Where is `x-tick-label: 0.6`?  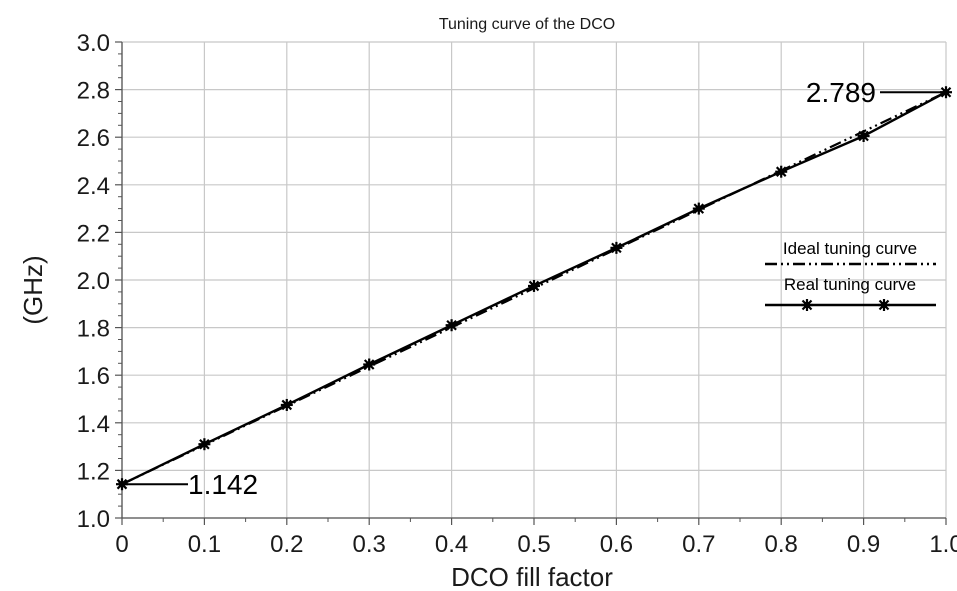
x-tick-label: 0.6 is located at coordinates (616, 544).